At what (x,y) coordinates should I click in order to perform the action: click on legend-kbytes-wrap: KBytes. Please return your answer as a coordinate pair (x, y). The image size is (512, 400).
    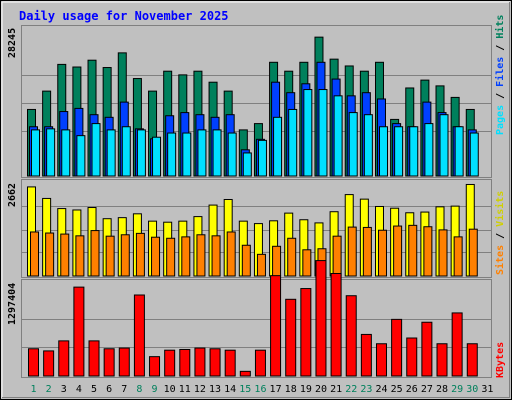
    Looking at the image, I should click on (500, 360).